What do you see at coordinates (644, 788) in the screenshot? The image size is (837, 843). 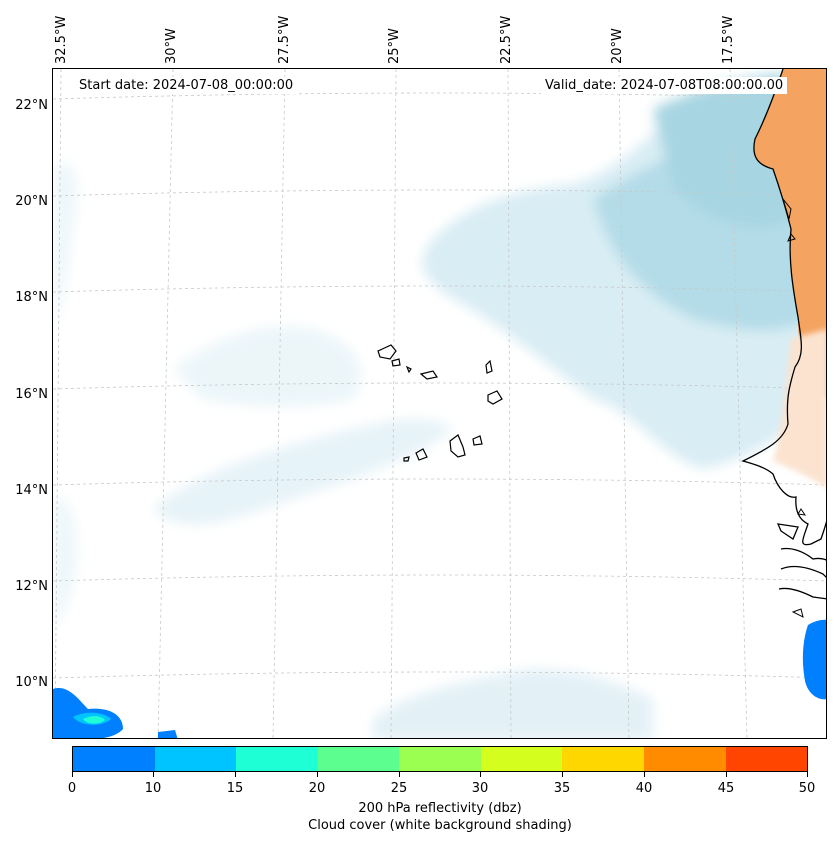 I see `colorbar-tick-label: 40` at bounding box center [644, 788].